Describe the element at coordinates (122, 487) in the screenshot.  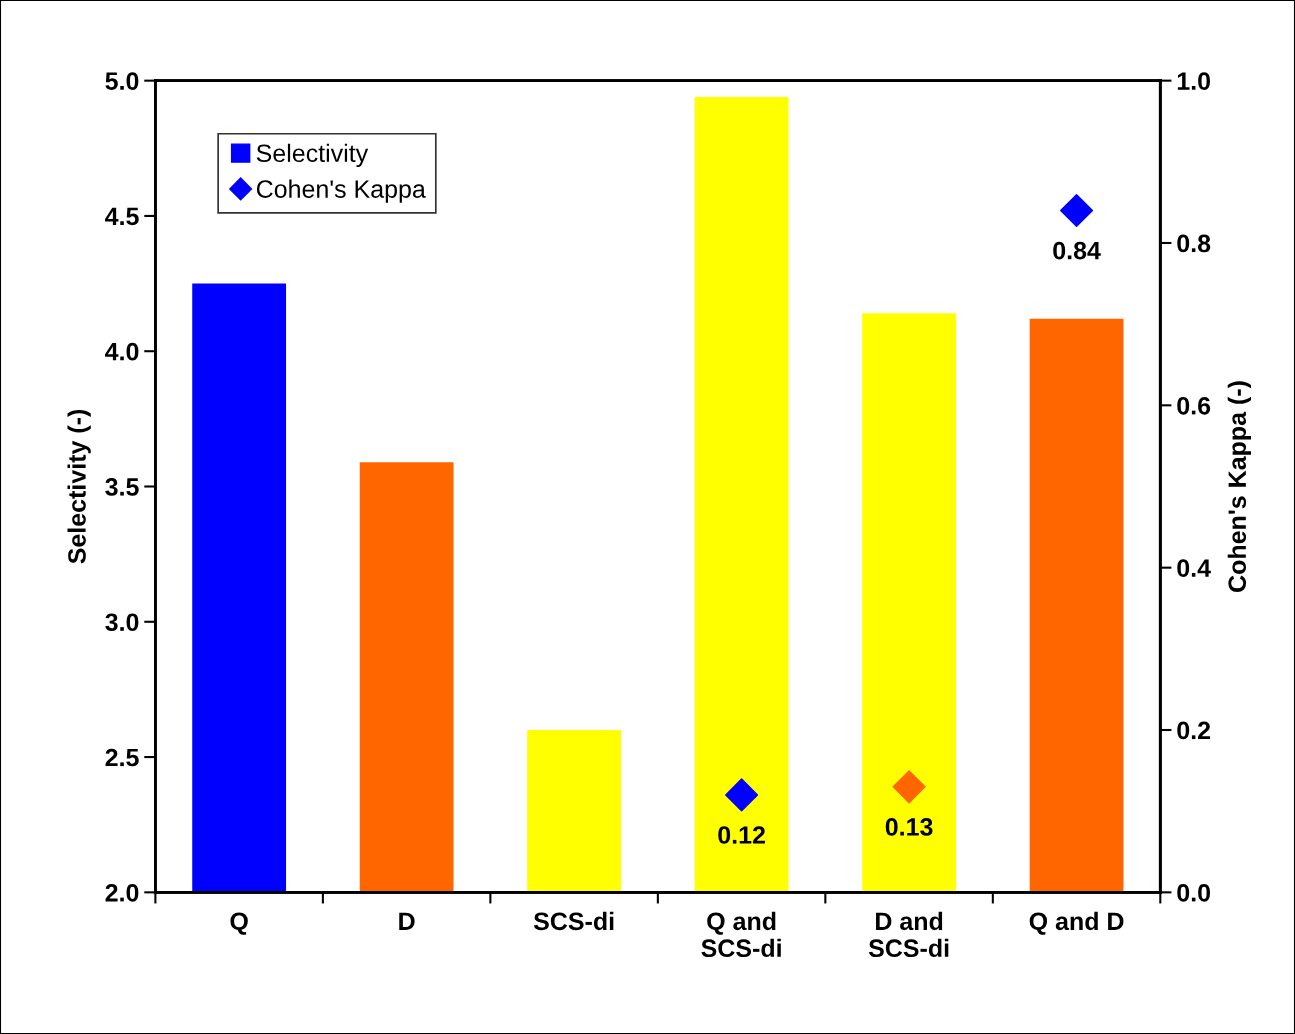
I see `y-tick-label: 3.5` at that location.